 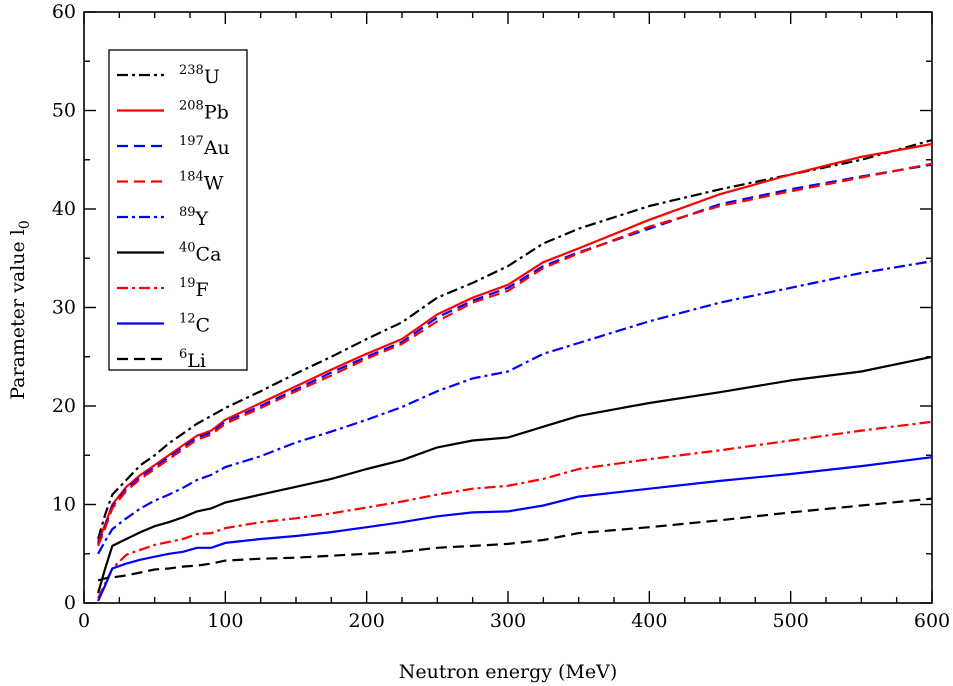 I want to click on legend-label-f: 19F, so click(x=194, y=288).